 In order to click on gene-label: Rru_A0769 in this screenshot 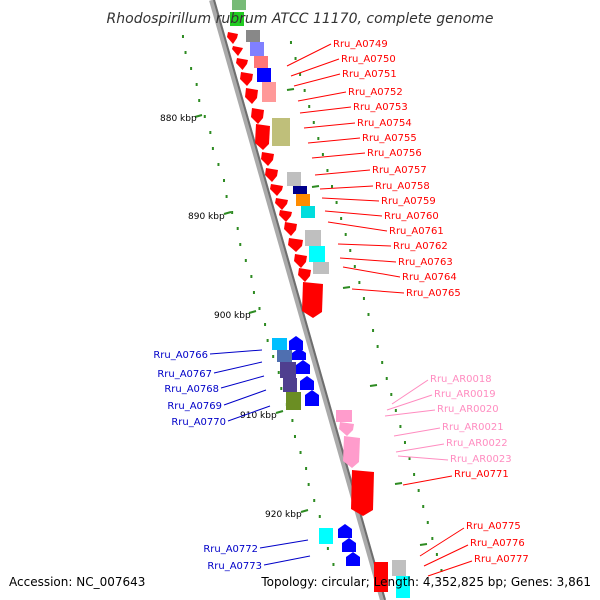, I will do `click(194, 406)`.